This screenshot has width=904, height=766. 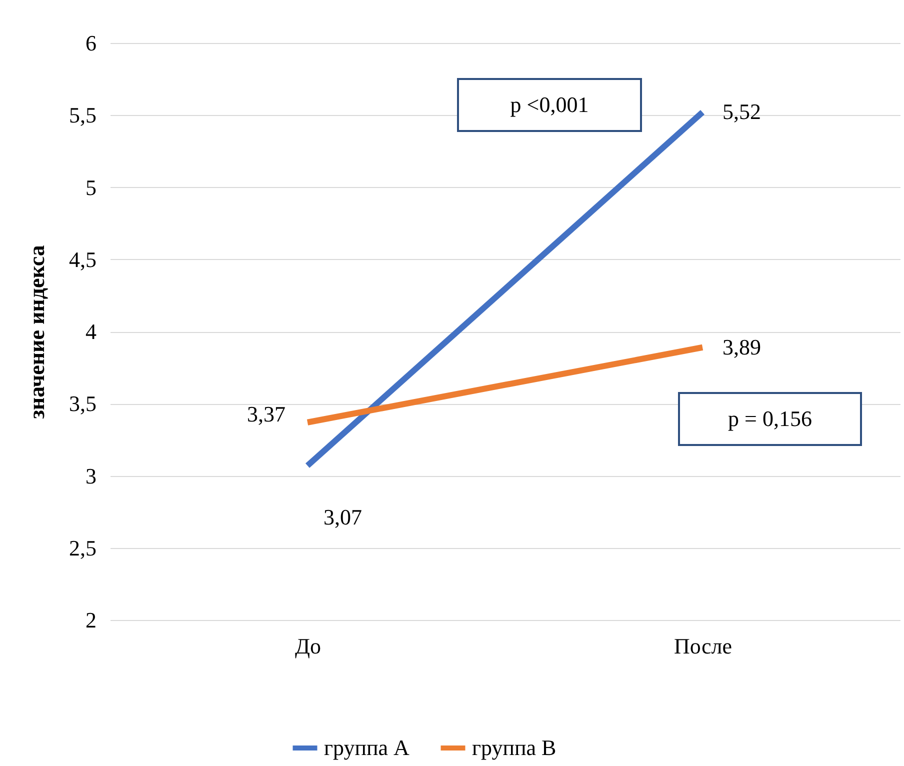 I want to click on text-box: p = 0,156, so click(x=770, y=419).